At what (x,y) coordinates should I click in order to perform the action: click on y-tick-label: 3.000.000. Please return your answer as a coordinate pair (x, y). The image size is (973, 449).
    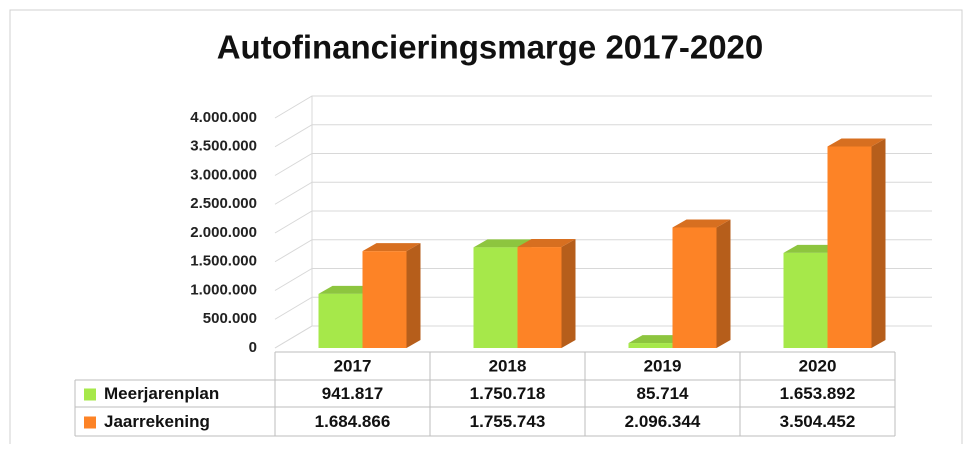
    Looking at the image, I should click on (223, 174).